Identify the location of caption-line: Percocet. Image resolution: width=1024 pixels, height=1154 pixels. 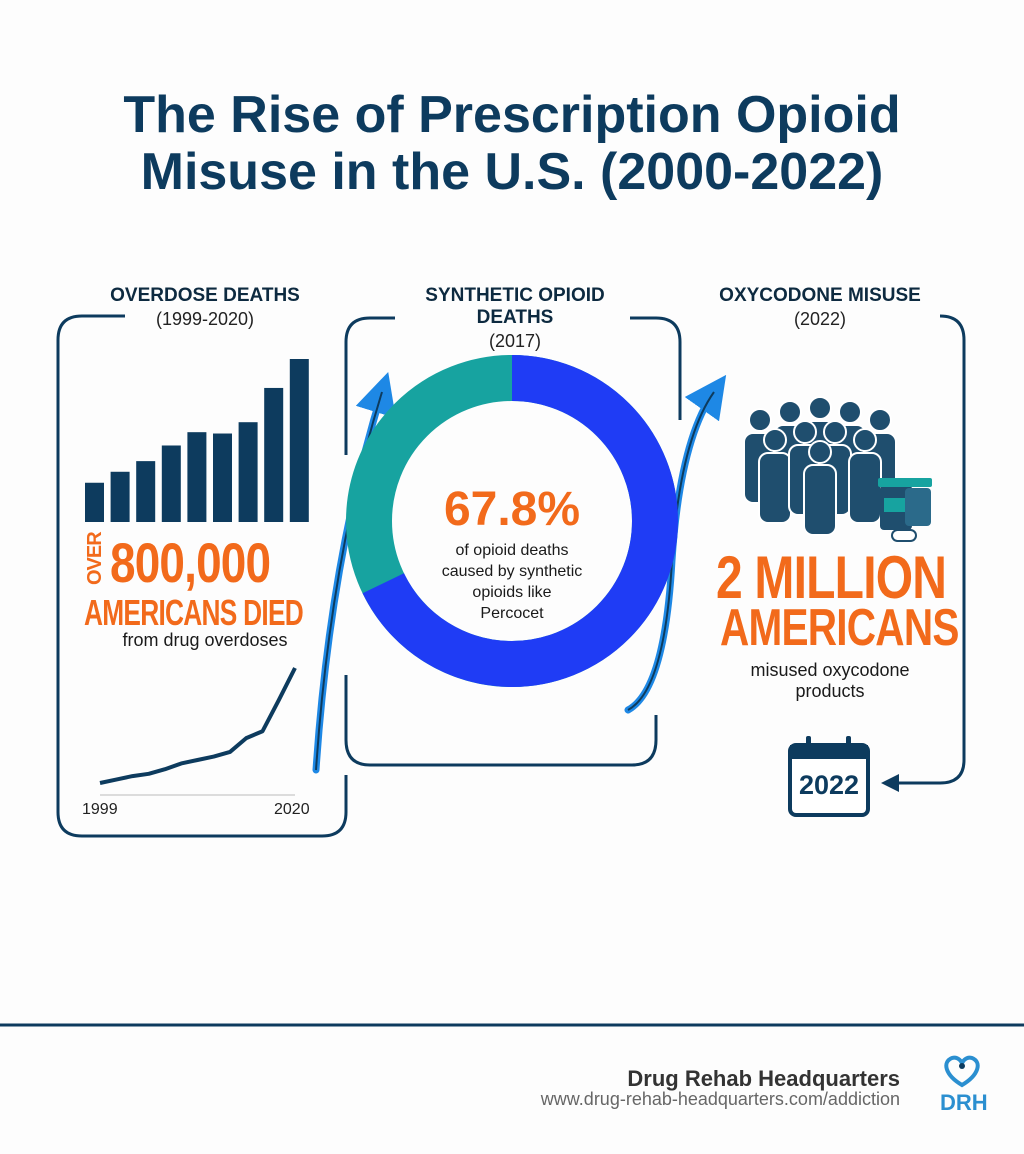
(512, 613).